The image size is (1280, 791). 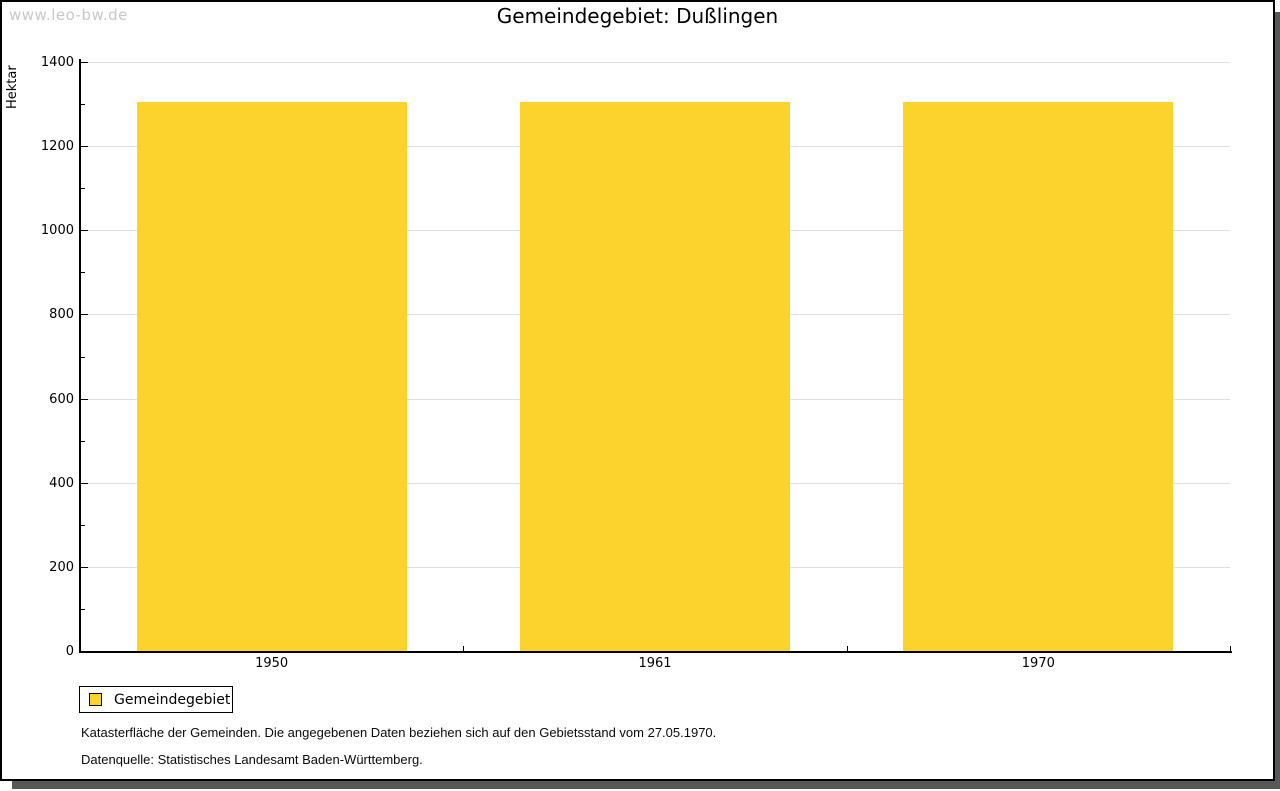 What do you see at coordinates (61, 483) in the screenshot?
I see `y-tick-label: 400` at bounding box center [61, 483].